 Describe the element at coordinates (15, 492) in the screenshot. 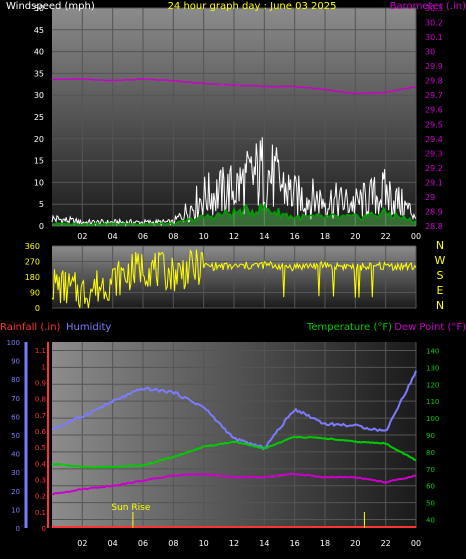

I see `humidity-y-tick: 20` at that location.